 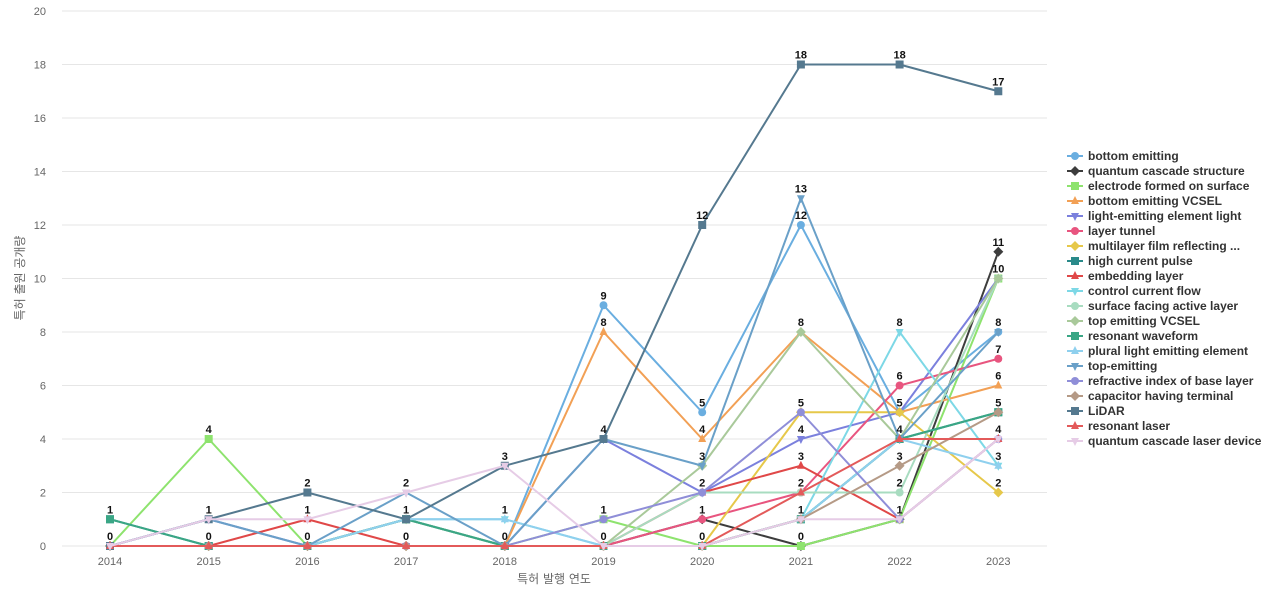 I want to click on legend-item: LiDAR, so click(x=1096, y=411).